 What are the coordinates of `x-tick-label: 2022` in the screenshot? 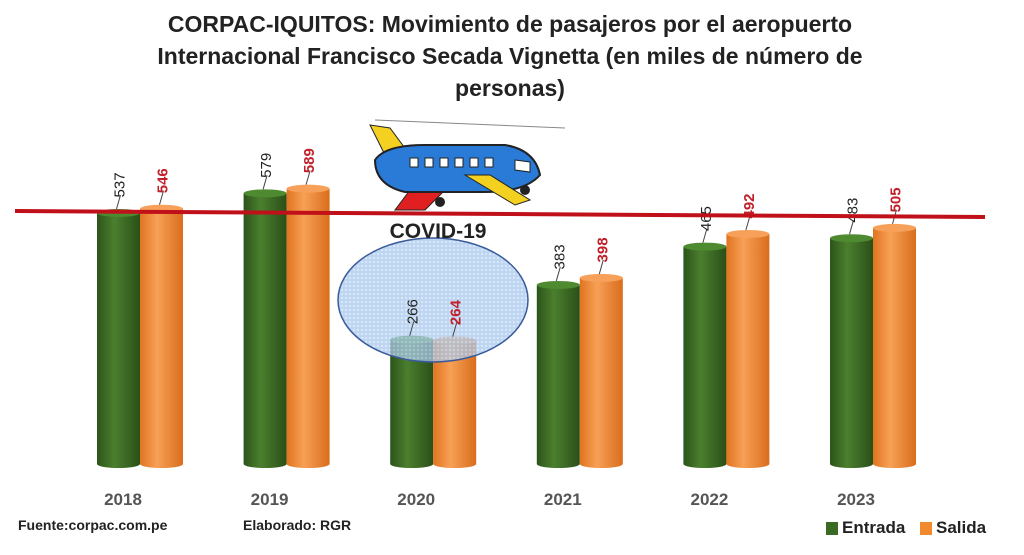 It's located at (709, 499).